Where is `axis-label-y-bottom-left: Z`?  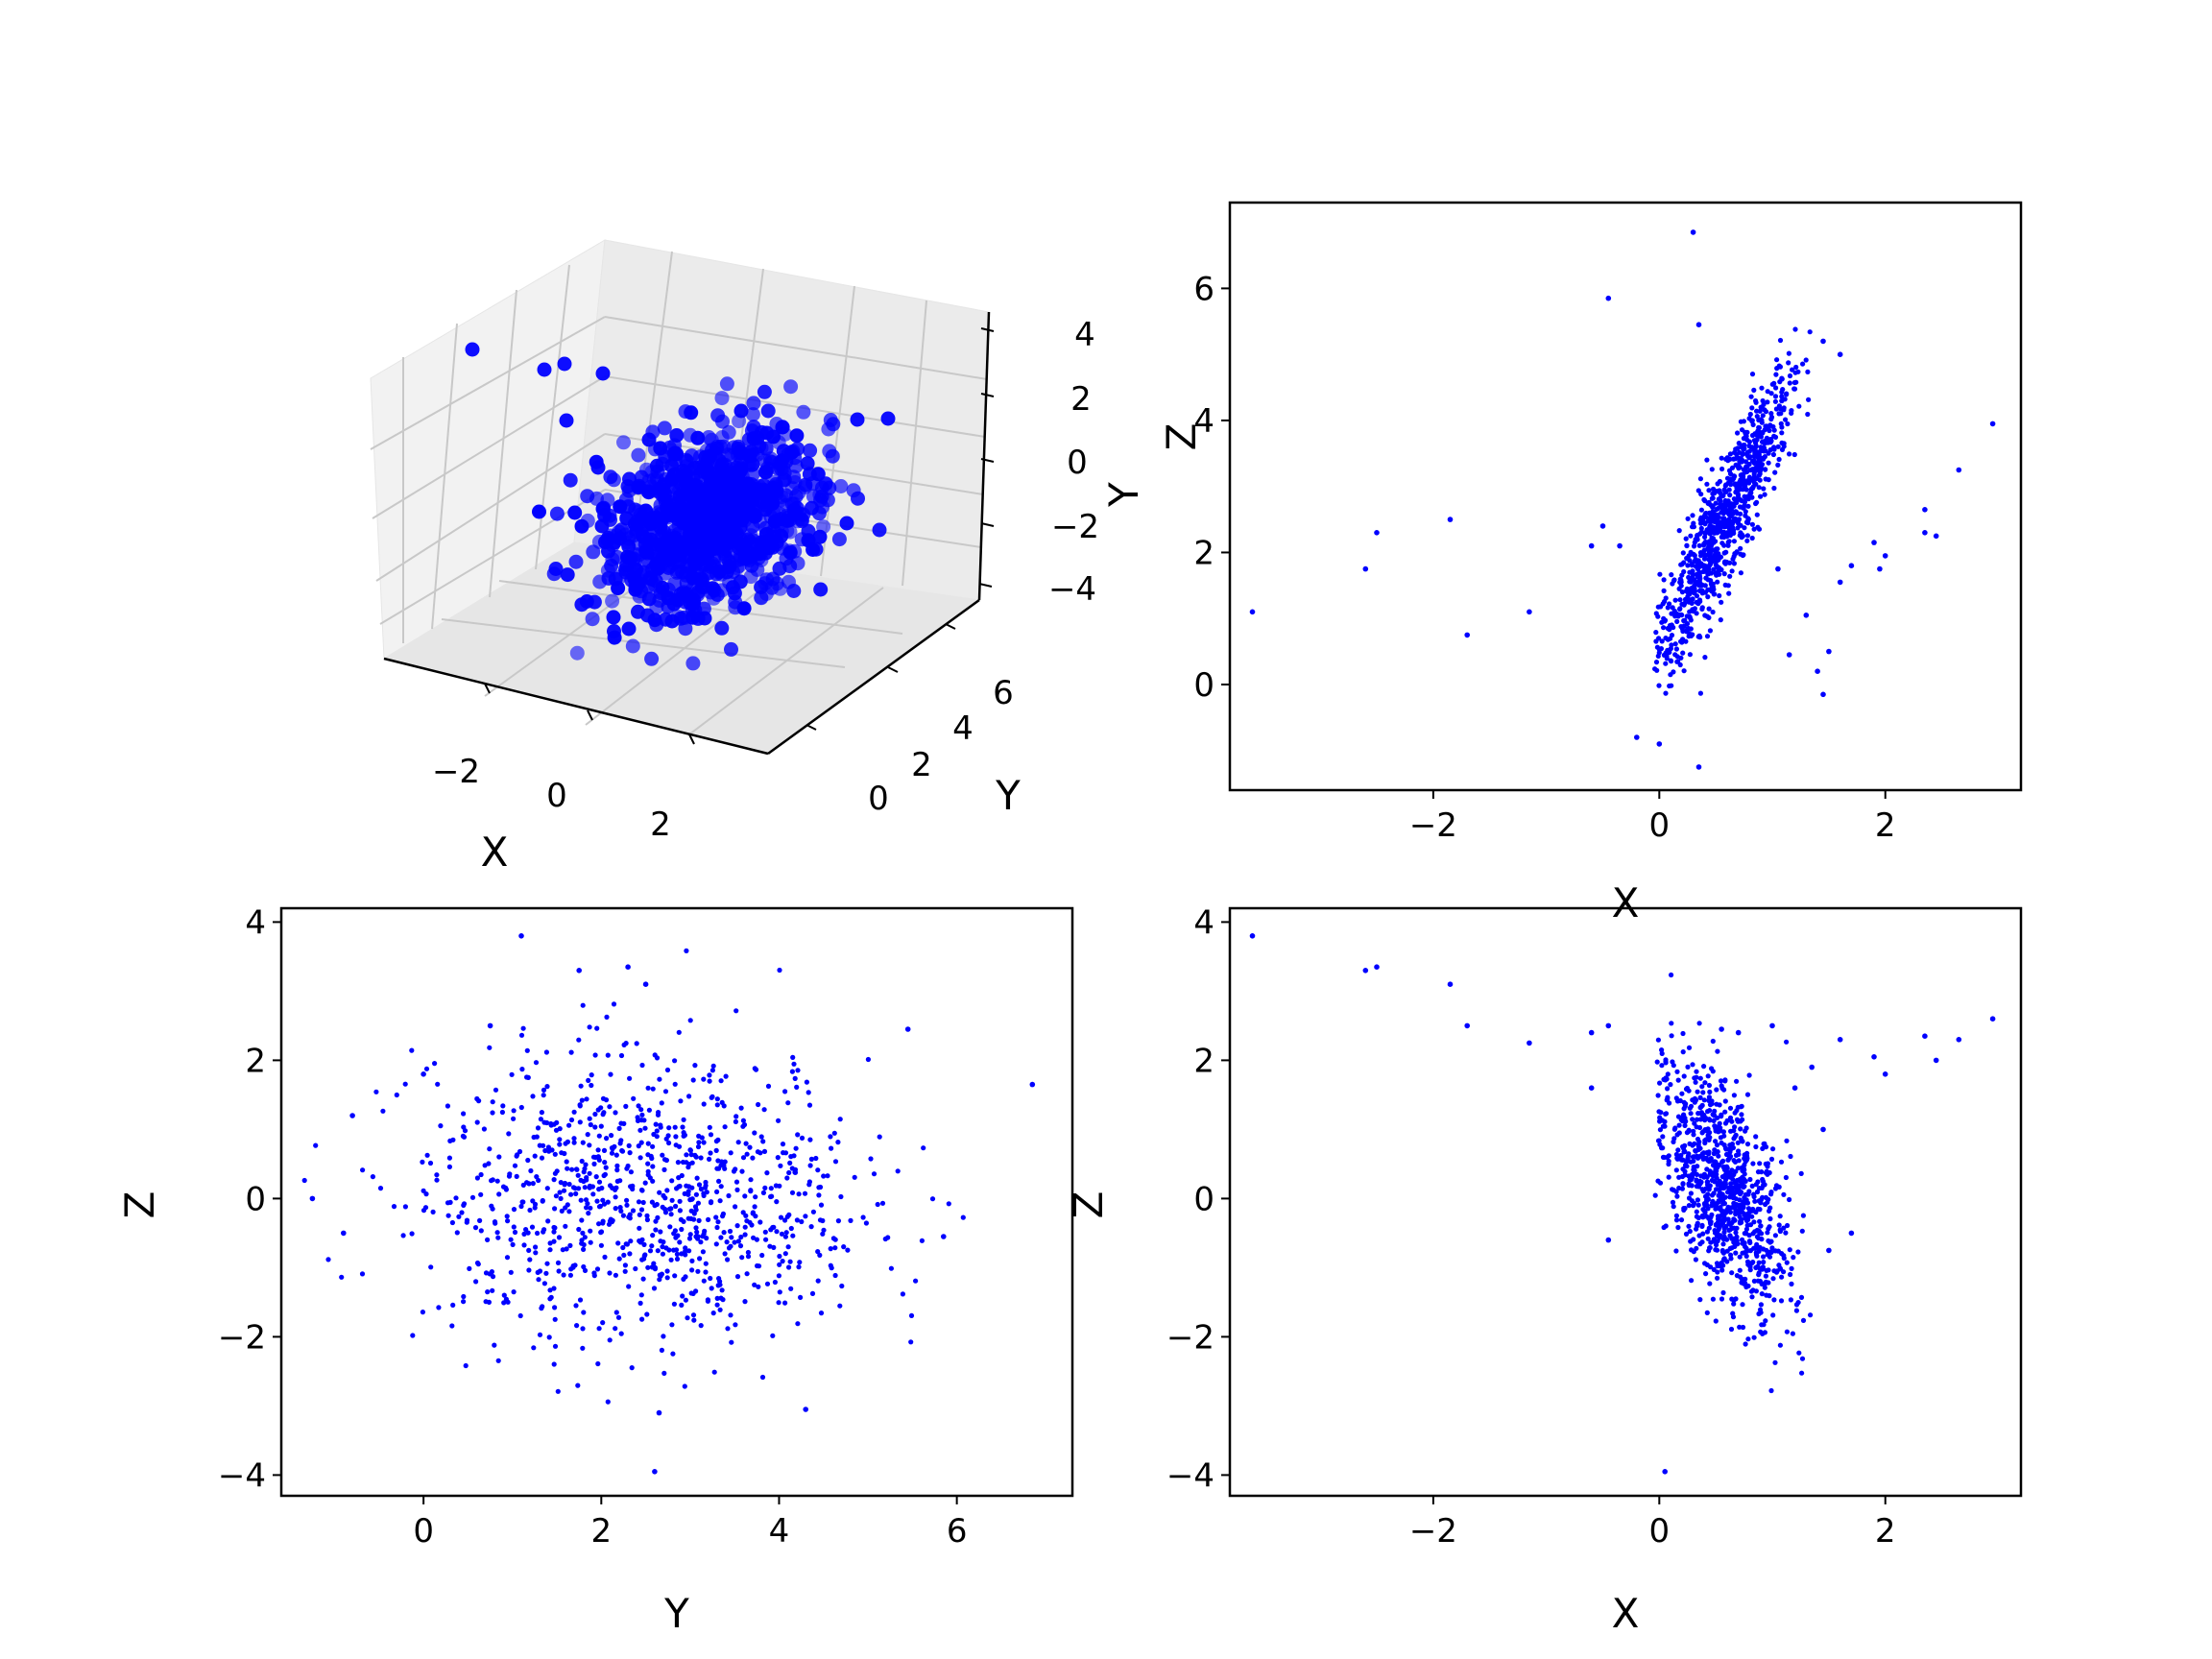 axis-label-y-bottom-left: Z is located at coordinates (140, 1205).